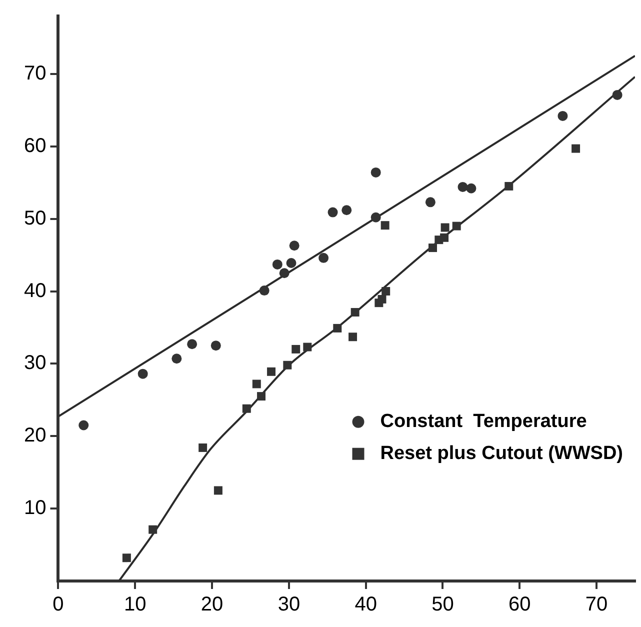 The image size is (641, 627). I want to click on y-tick-label: 40, so click(35, 291).